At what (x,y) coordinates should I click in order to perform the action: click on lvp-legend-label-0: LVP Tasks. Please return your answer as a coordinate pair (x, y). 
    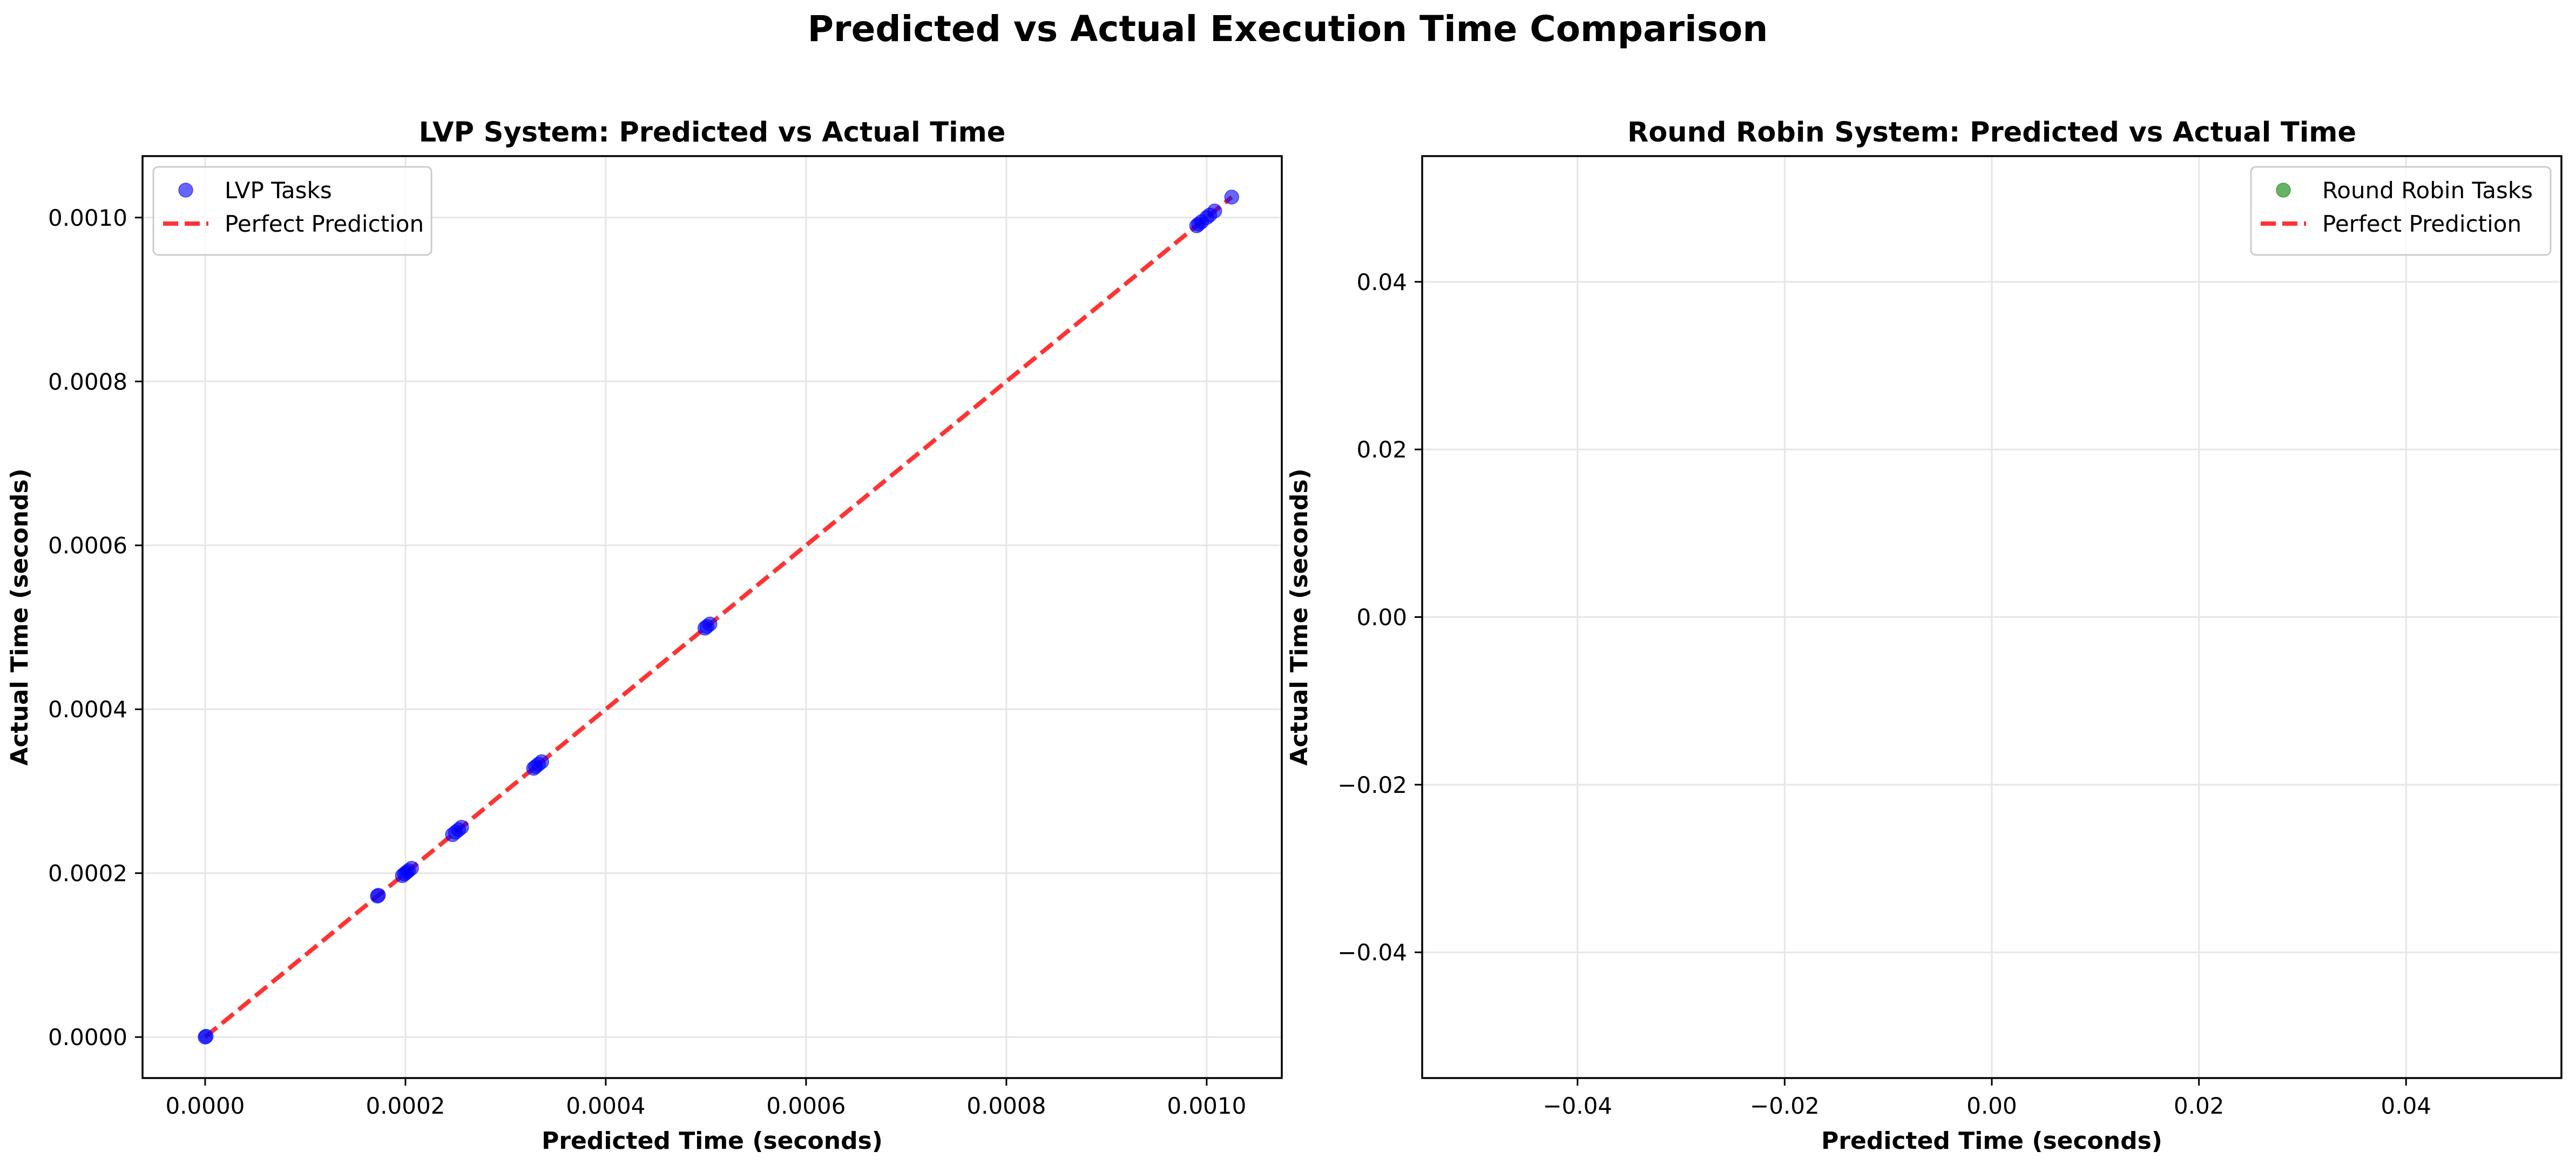
    Looking at the image, I should click on (278, 190).